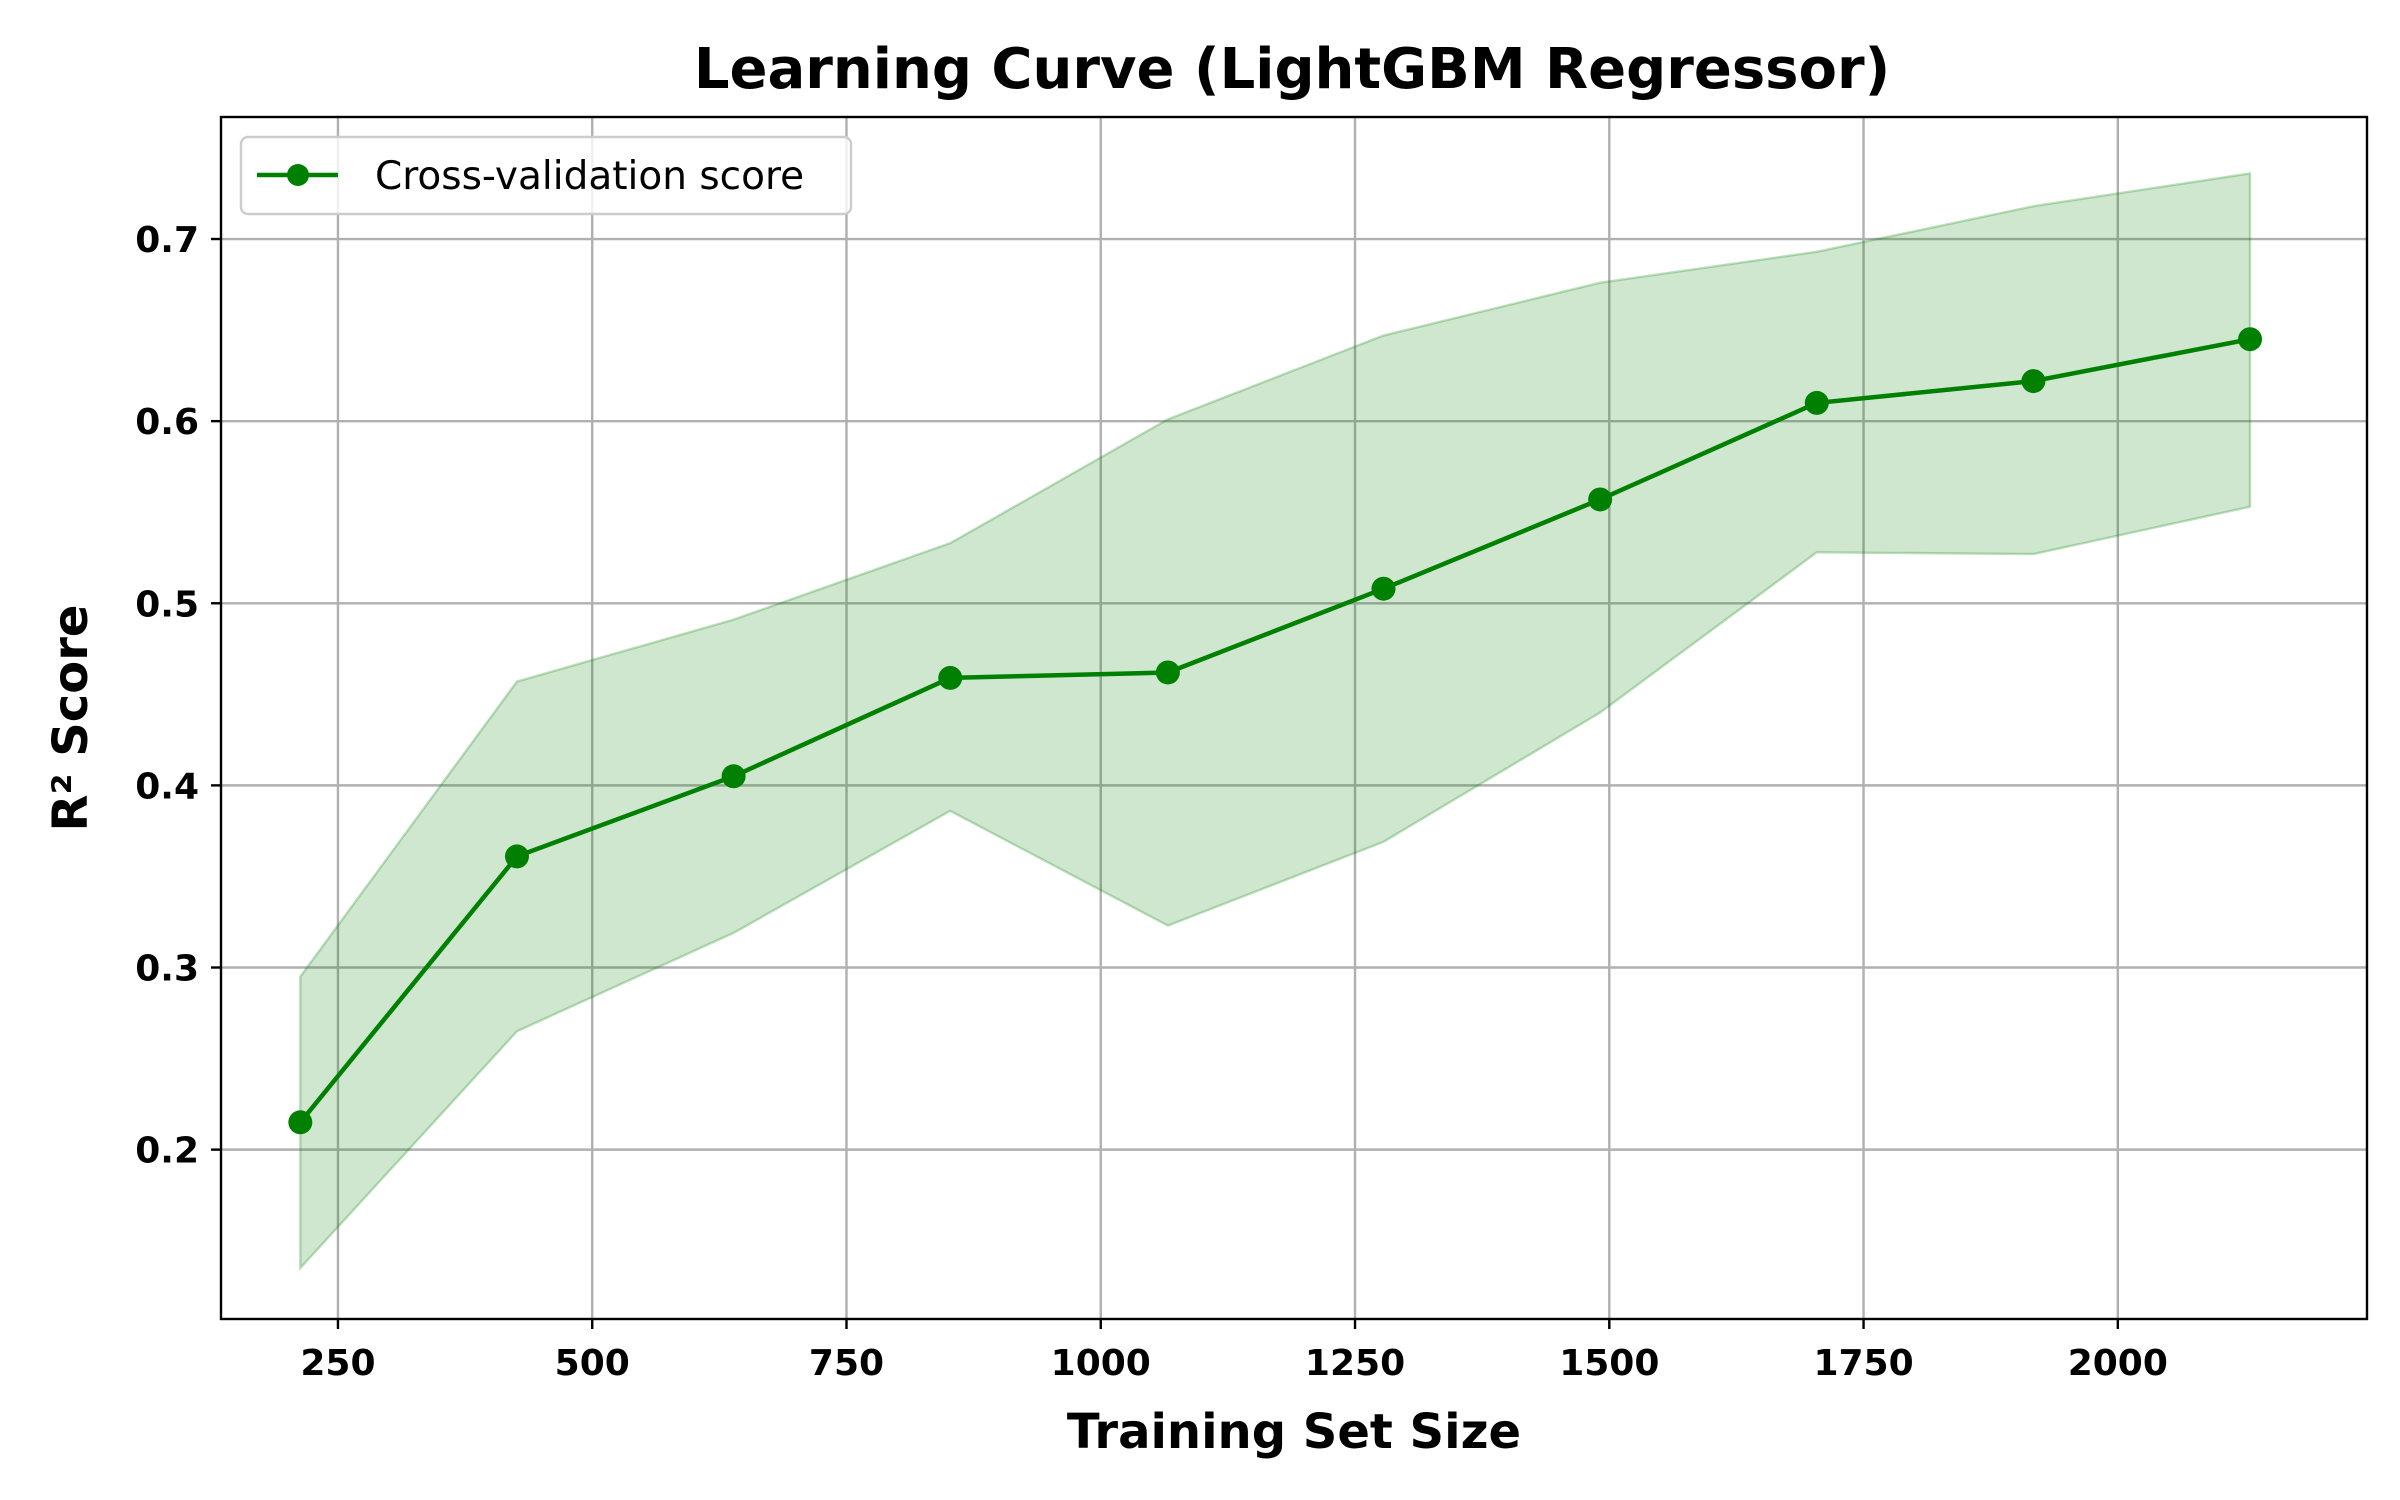 This screenshot has height=1500, width=2400. What do you see at coordinates (298, 175) in the screenshot?
I see `legend-marker-swatch` at bounding box center [298, 175].